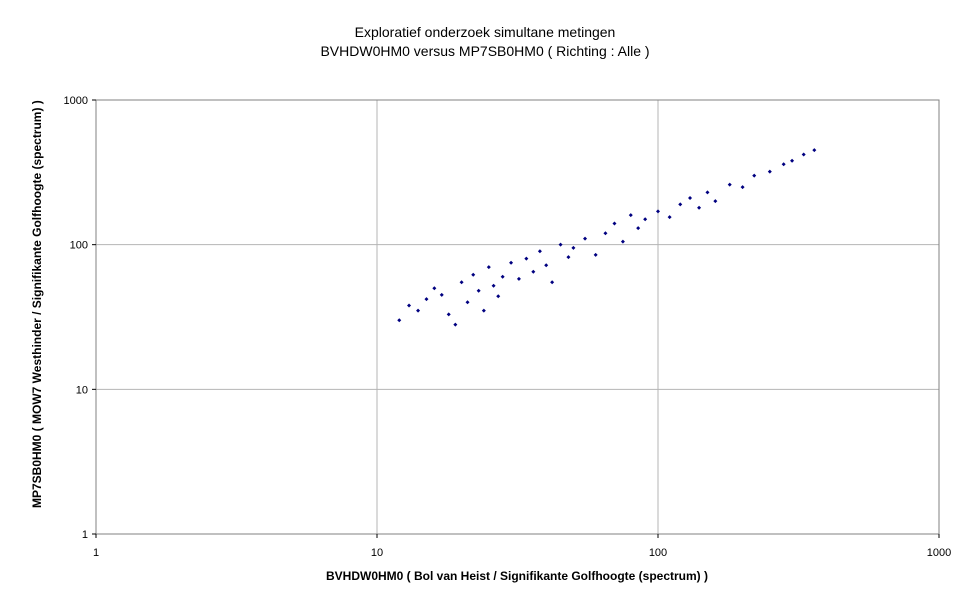 The image size is (970, 604). I want to click on y-tick-label: 1000, so click(76, 101).